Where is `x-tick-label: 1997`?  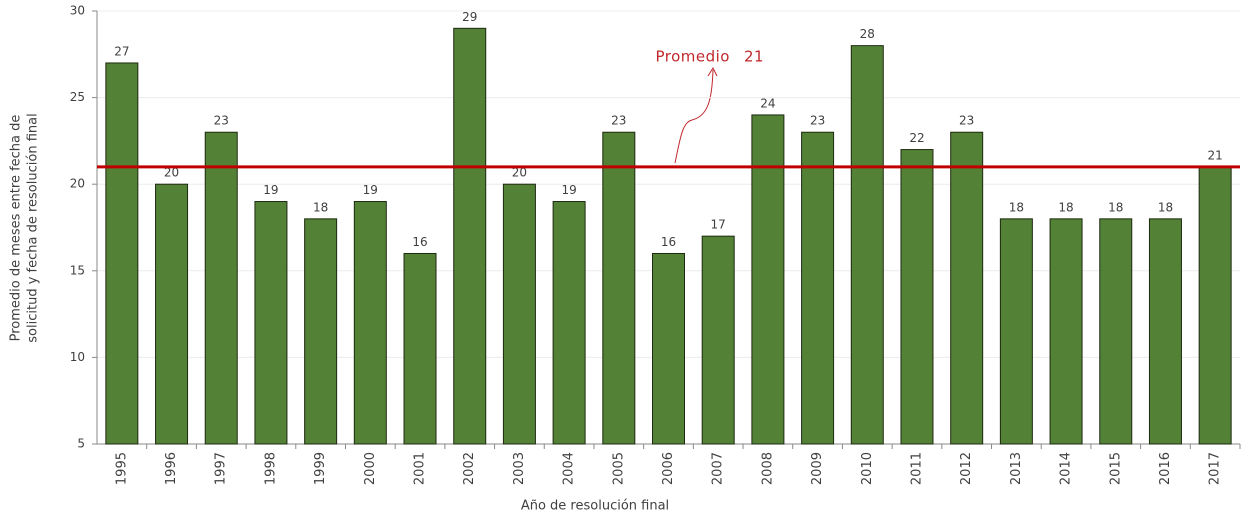 x-tick-label: 1997 is located at coordinates (221, 468).